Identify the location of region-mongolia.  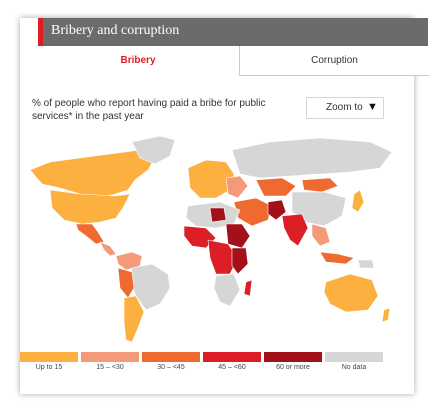
(320, 185).